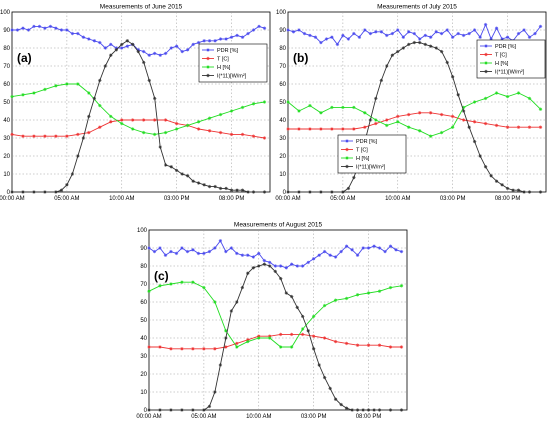 Image resolution: width=550 pixels, height=424 pixels. Describe the element at coordinates (511, 59) in the screenshot. I see `legend: PDR [%] T [C] H [%] I(*11)[W/m²]` at that location.